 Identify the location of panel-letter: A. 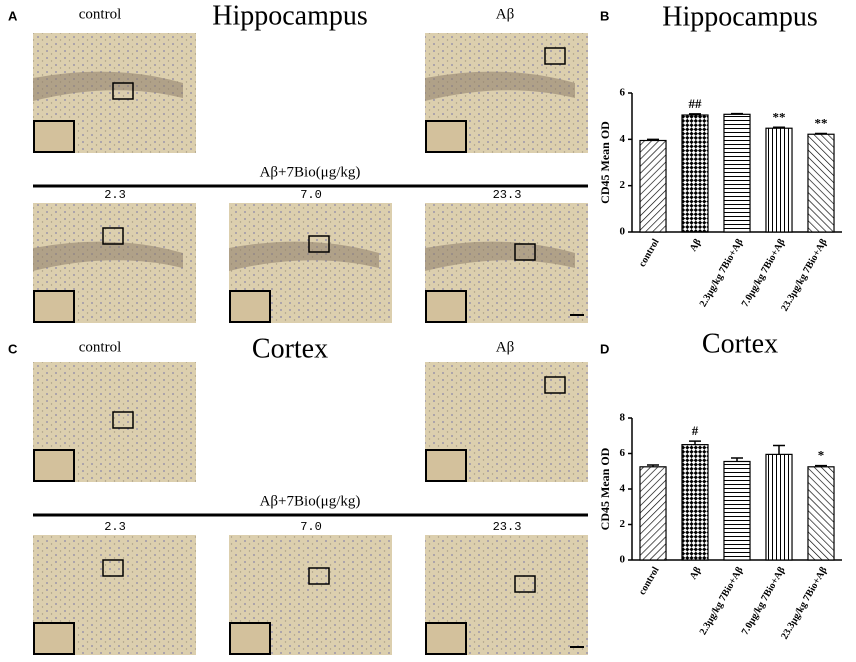
(13, 15).